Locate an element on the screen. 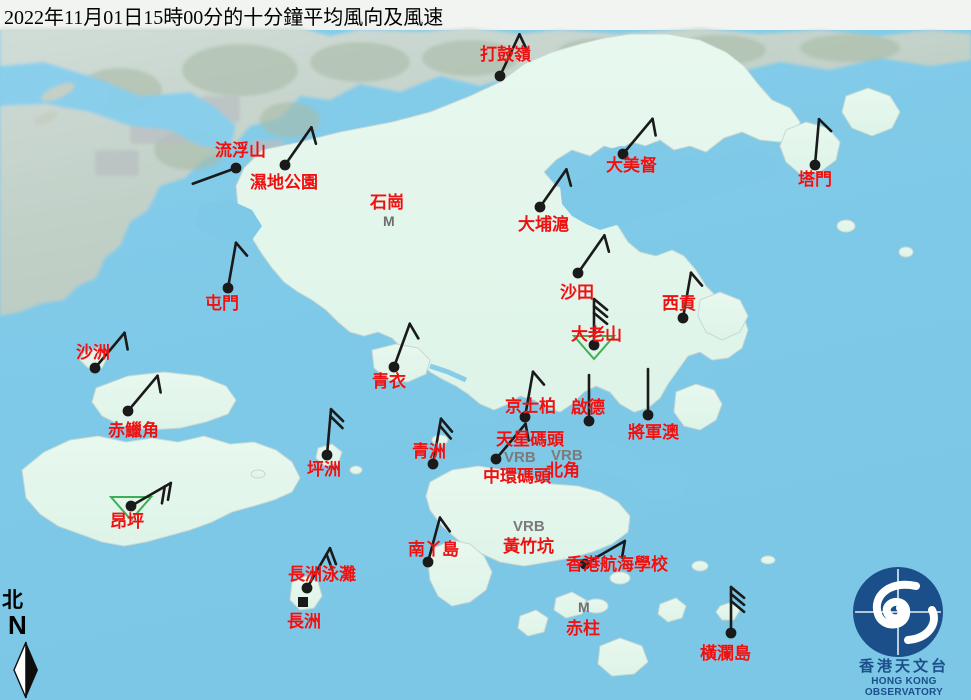 The height and width of the screenshot is (700, 971). station-label: 南丫島 is located at coordinates (433, 549).